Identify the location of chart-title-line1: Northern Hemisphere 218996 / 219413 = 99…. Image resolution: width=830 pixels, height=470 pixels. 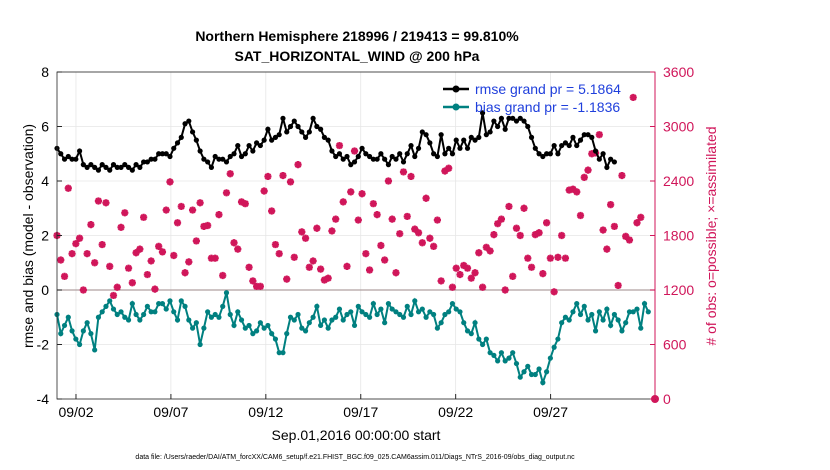
(357, 36).